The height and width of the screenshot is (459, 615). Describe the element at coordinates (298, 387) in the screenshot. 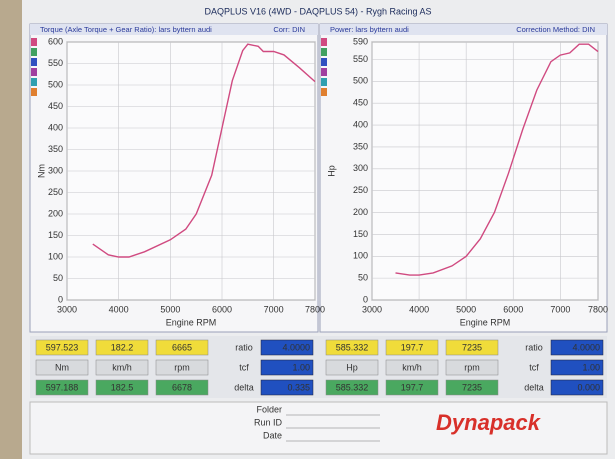

I see `setting-value: 0.335` at that location.